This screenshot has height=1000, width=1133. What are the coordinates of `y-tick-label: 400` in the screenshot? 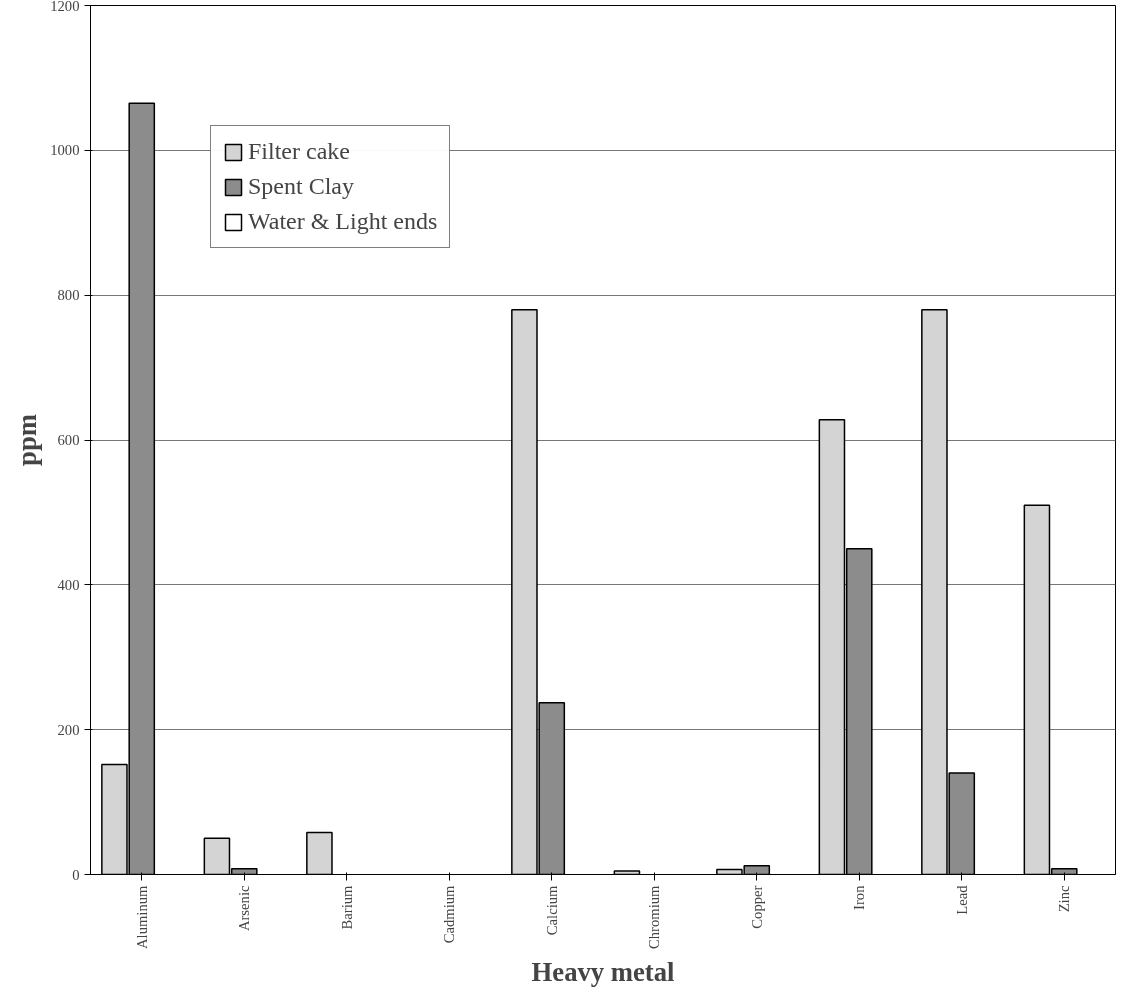 It's located at (68, 584).